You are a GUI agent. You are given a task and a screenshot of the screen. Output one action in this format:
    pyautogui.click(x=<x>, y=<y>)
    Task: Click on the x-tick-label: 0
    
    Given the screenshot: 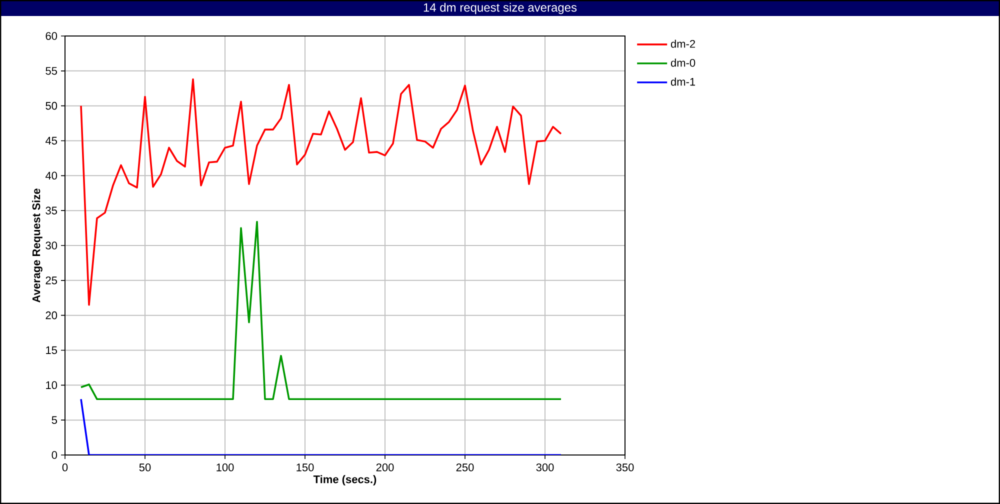 What is the action you would take?
    pyautogui.click(x=65, y=468)
    